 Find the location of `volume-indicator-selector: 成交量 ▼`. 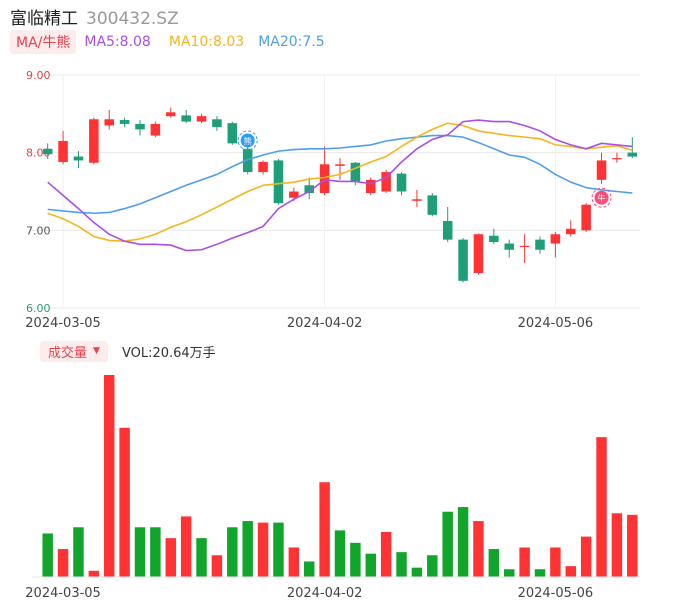

volume-indicator-selector: 成交量 ▼ is located at coordinates (74, 351).